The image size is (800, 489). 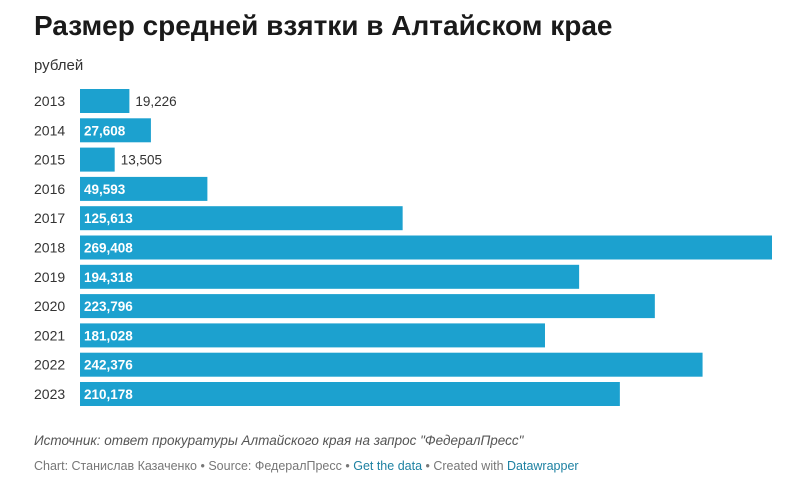 I want to click on datawrapper-link: Datawrapper, so click(x=543, y=466).